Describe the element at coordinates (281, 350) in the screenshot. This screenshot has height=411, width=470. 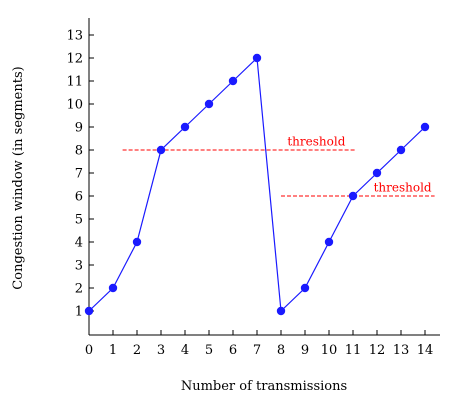
I see `x-tick-label: 8` at that location.